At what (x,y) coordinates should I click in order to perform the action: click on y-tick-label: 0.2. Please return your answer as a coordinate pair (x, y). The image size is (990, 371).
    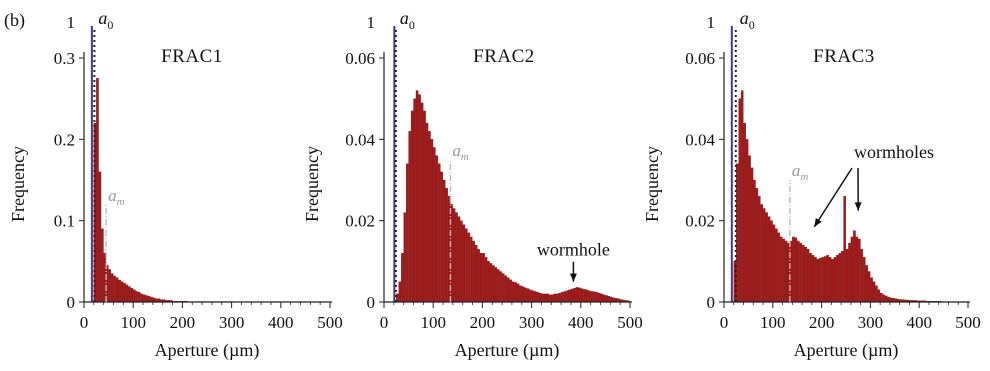
    Looking at the image, I should click on (64, 139).